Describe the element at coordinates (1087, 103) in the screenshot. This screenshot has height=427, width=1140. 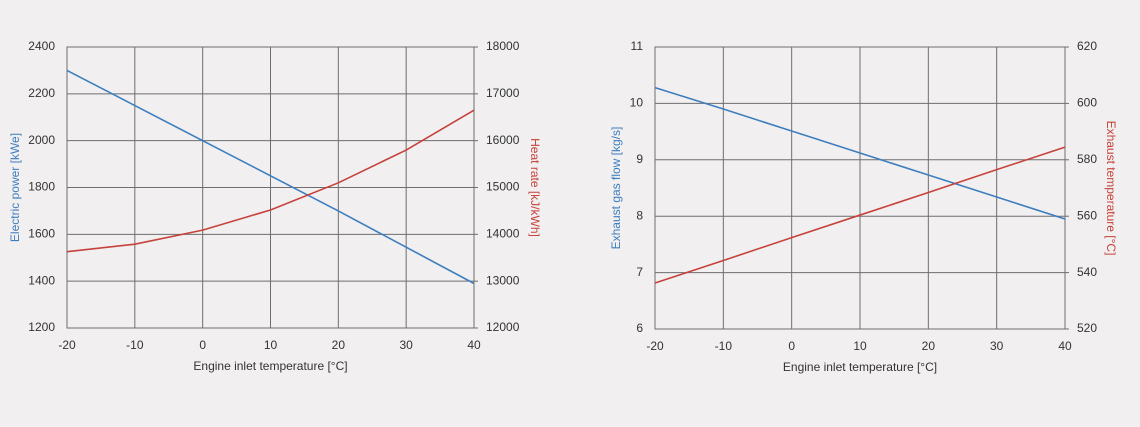
I see `y2-tick-label: 600` at that location.